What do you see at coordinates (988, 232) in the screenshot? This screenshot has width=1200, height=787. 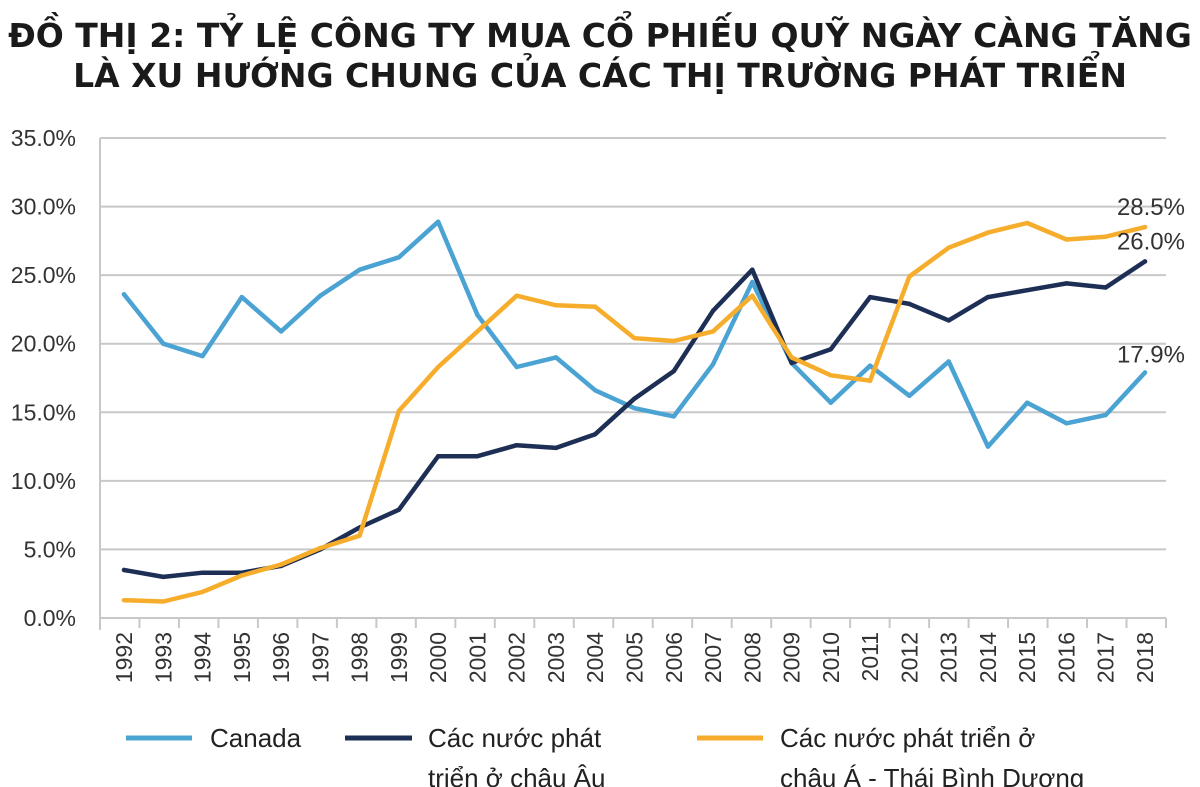 I see `data-point-cac-nuoc-phat-trien-o-chau-a-thai-binh-duong-2014` at bounding box center [988, 232].